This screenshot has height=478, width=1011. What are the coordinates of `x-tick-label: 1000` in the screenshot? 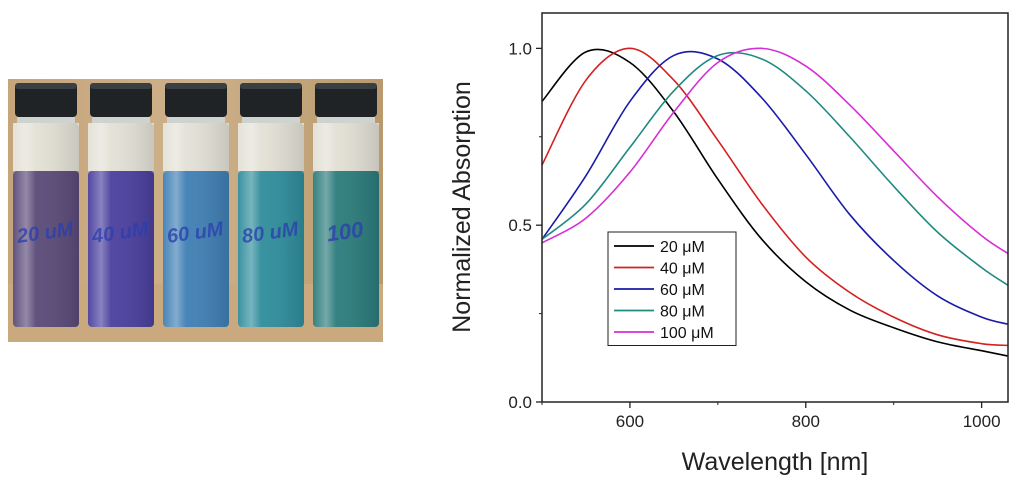 It's located at (982, 421).